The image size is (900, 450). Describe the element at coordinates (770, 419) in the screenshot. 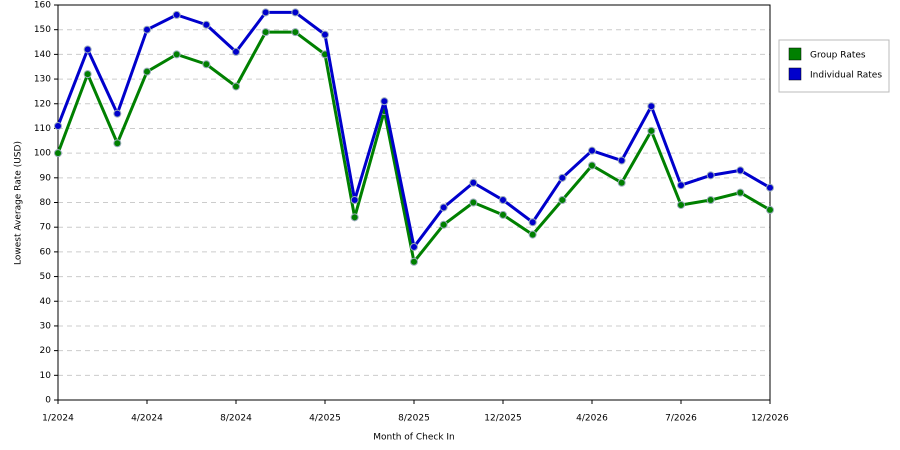

I see `x-tick-label: 12/2026` at that location.